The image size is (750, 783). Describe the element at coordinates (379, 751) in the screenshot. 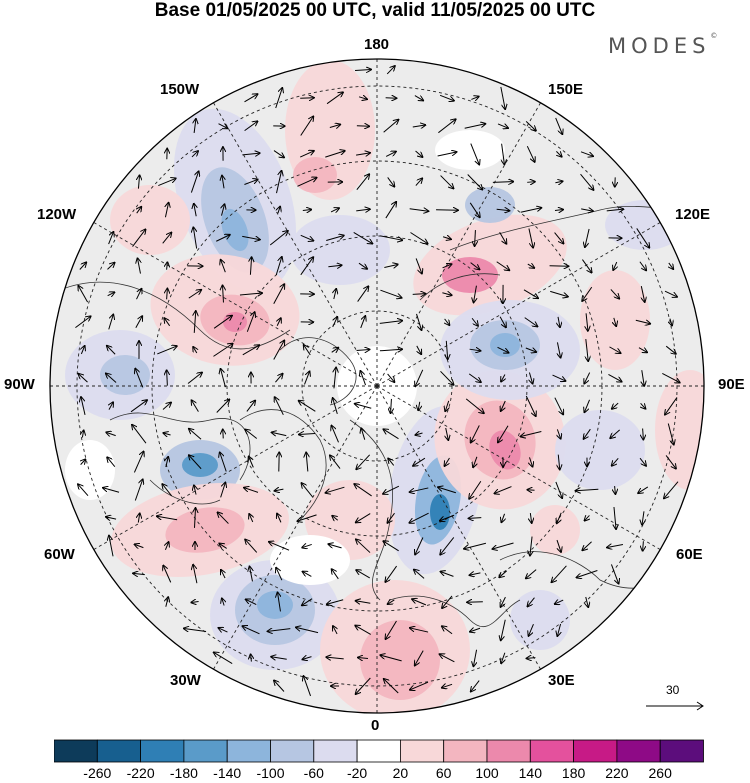

I see `colorbar` at that location.